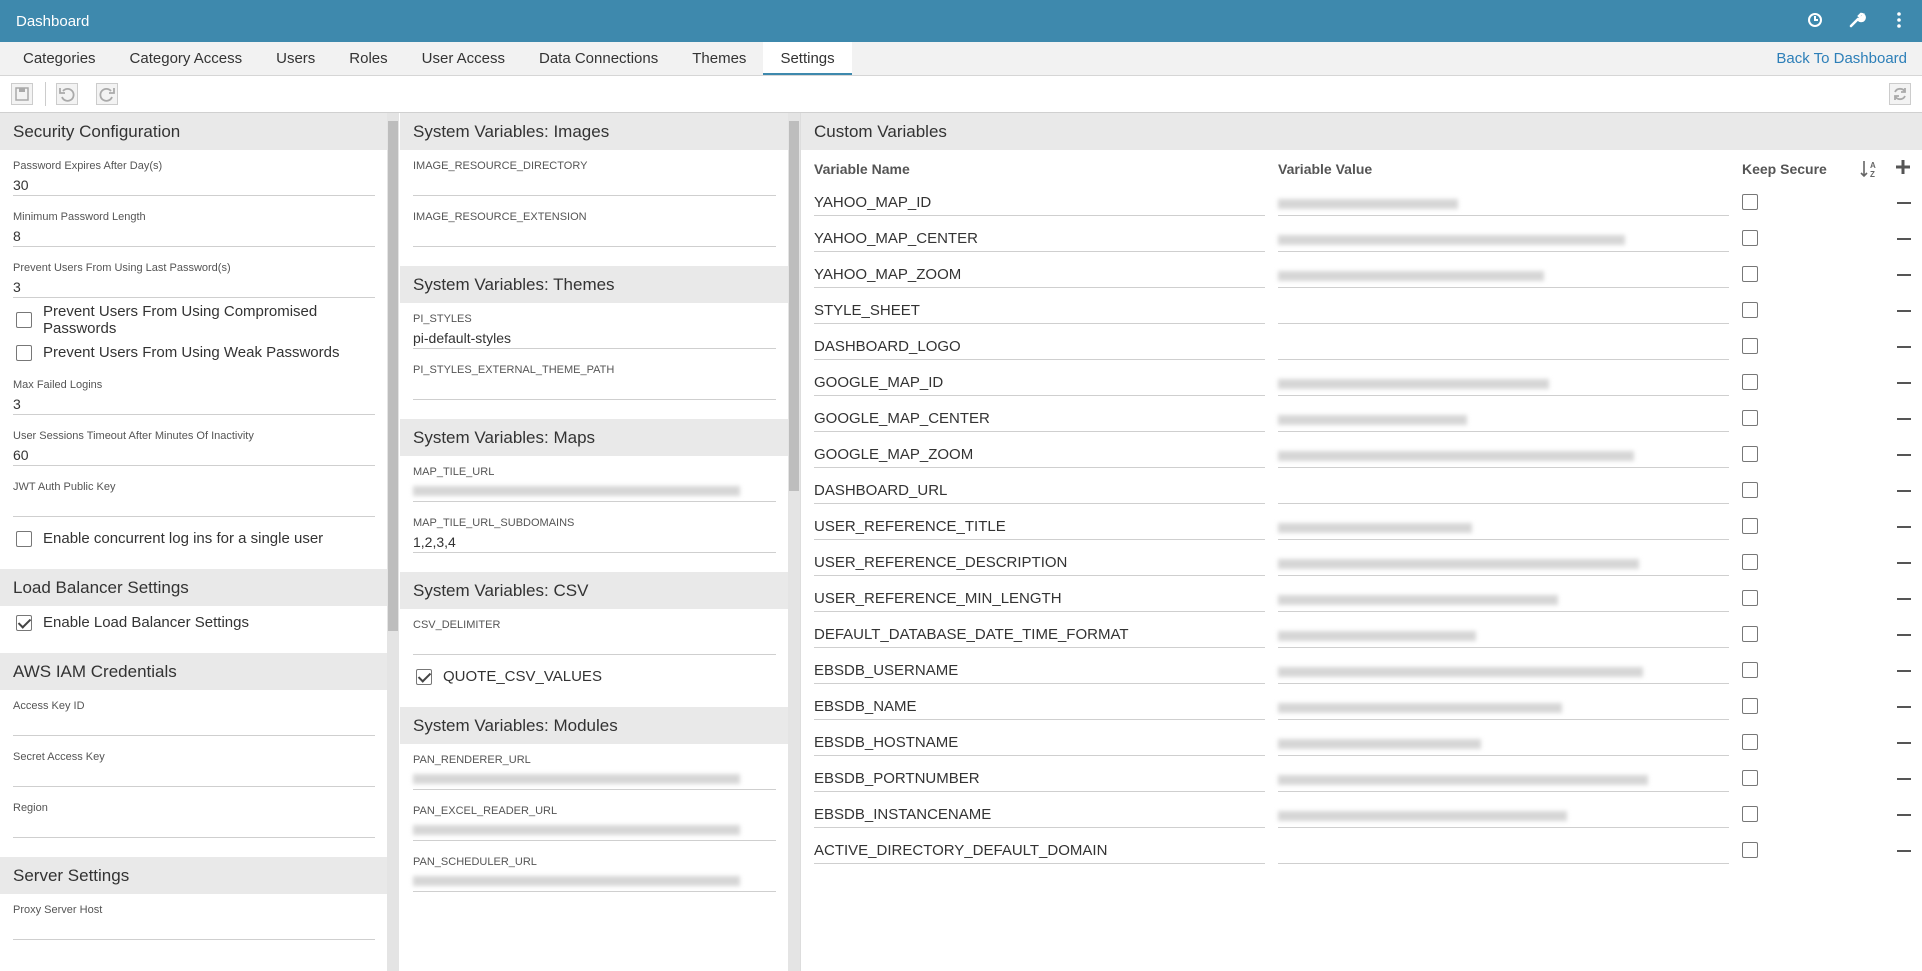 The height and width of the screenshot is (971, 1922). What do you see at coordinates (194, 236) in the screenshot?
I see `text-input: 8` at bounding box center [194, 236].